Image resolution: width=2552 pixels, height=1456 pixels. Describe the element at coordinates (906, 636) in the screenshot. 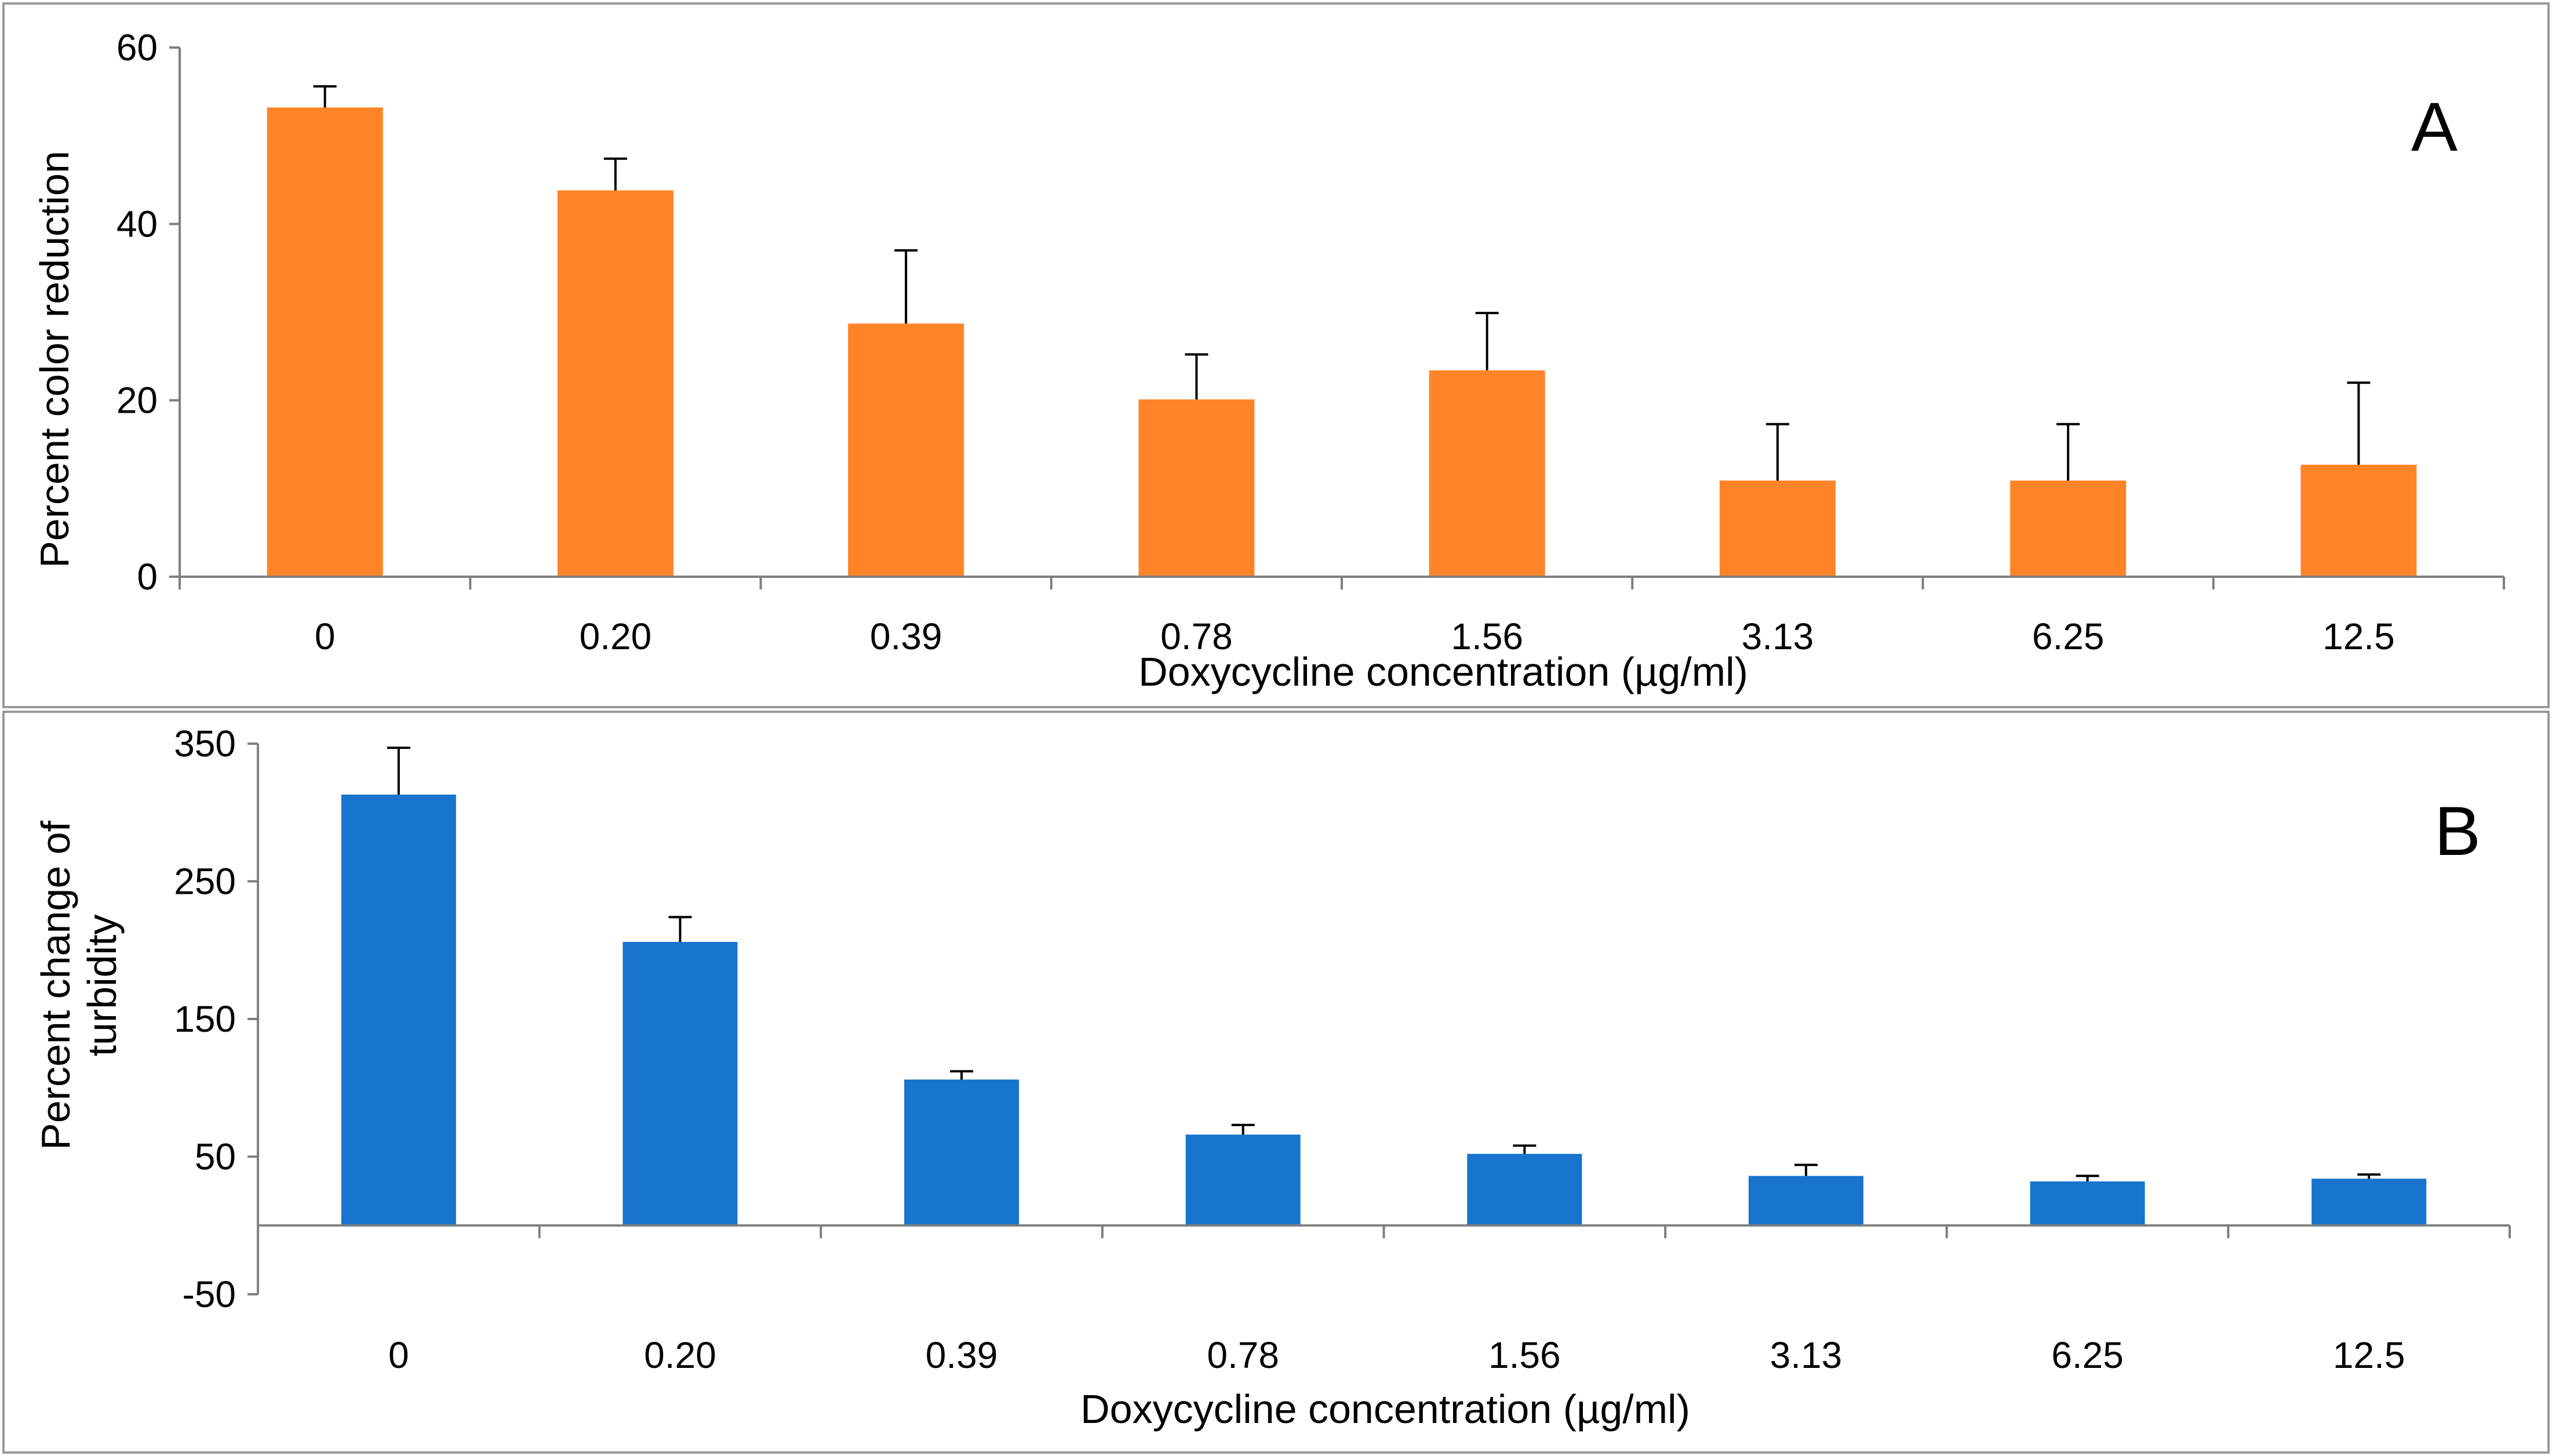

I see `chart-0-x-tick-label: 0.39` at that location.